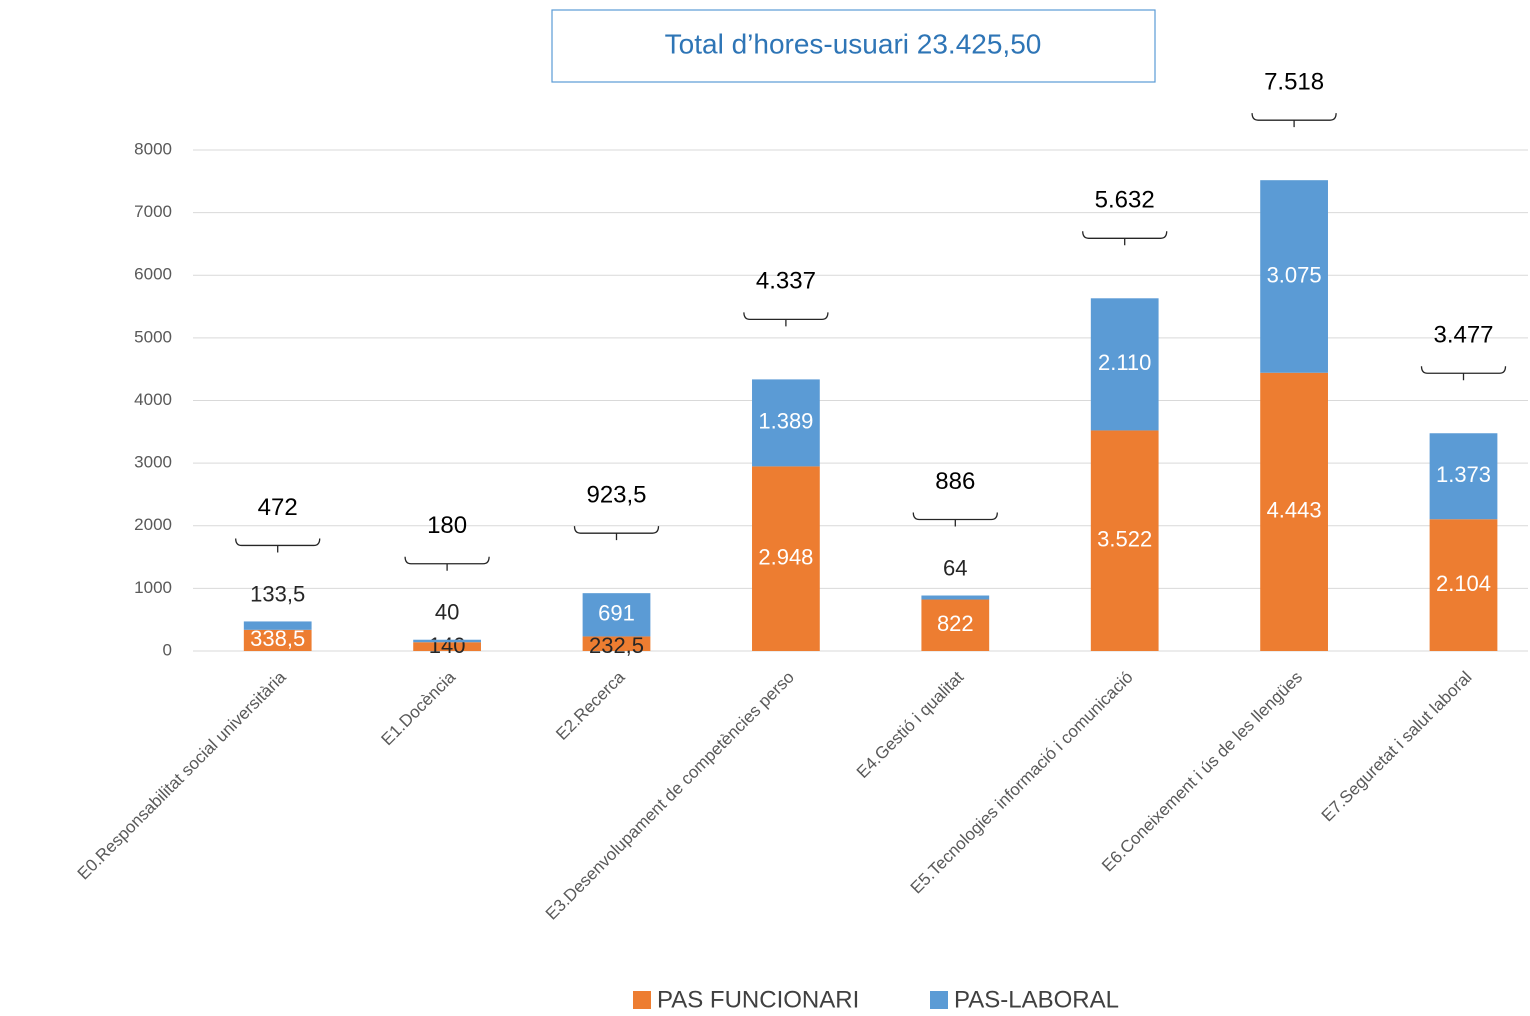 This screenshot has height=1016, width=1530. I want to click on value-label: 2.110, so click(1124, 362).